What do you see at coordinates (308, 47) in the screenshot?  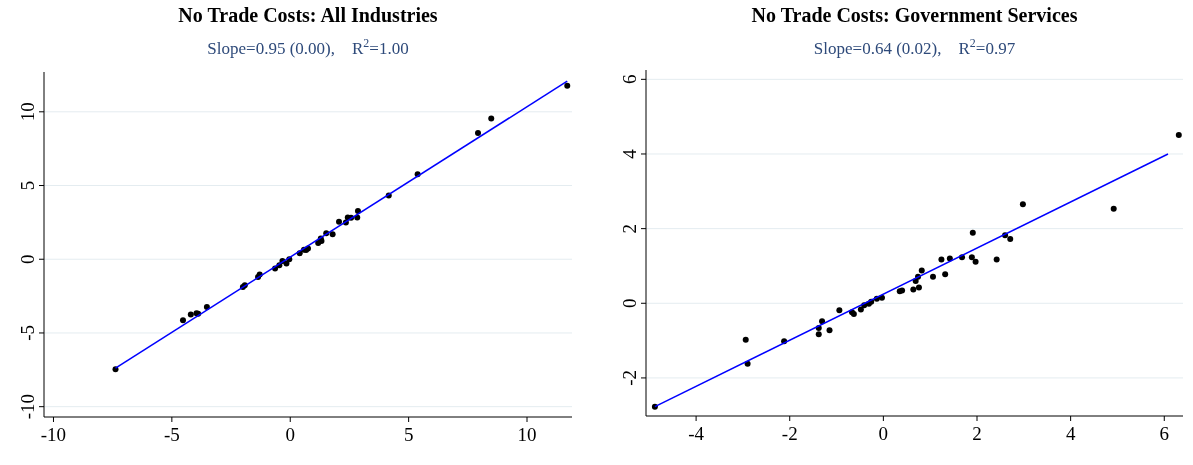 I see `chart-subtitle: Slope=0.95 (0.00), R$^{2}$=1.00` at bounding box center [308, 47].